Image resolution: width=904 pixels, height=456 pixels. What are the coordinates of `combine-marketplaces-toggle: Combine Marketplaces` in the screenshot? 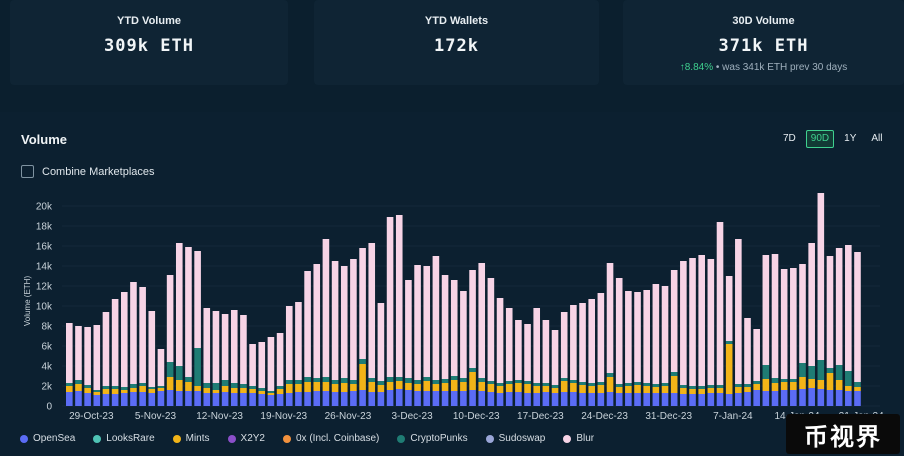 It's located at (88, 171).